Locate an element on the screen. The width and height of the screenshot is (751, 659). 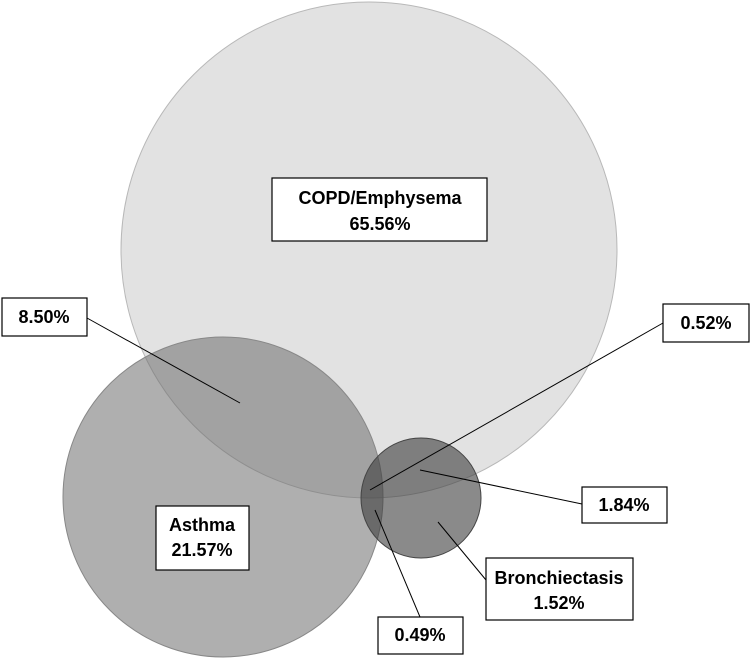
overlap-label: 0.52% is located at coordinates (706, 323).